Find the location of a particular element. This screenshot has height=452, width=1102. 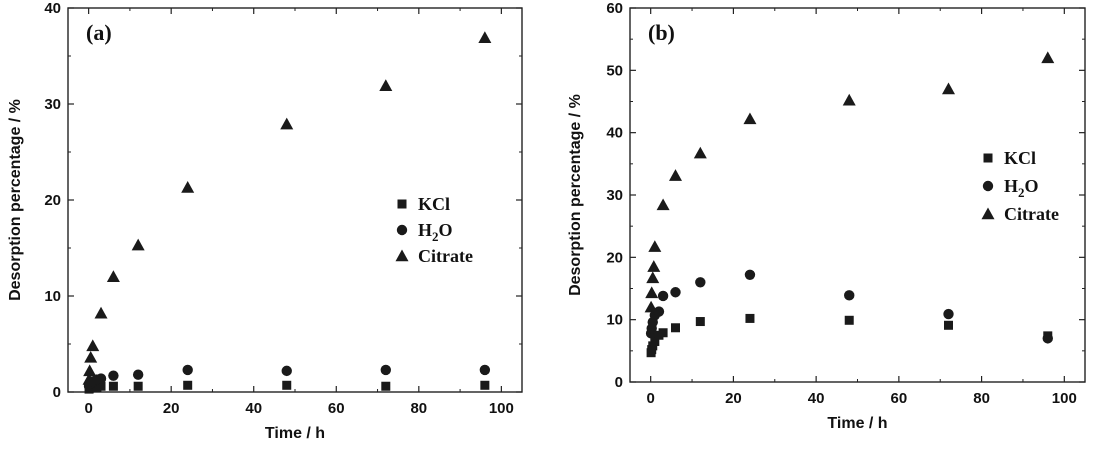

x-tick-label: 60 is located at coordinates (336, 408).